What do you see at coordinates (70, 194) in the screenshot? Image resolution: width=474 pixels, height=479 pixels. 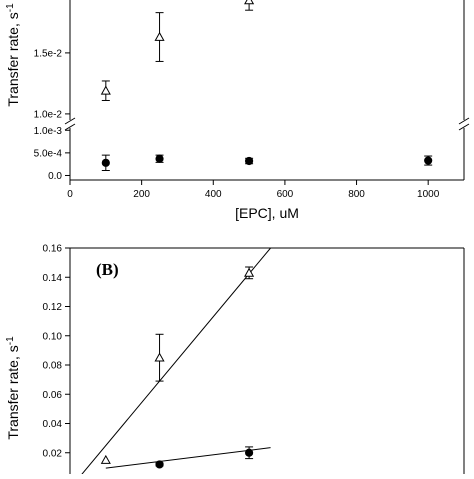 I see `x-tick-label: 0` at bounding box center [70, 194].